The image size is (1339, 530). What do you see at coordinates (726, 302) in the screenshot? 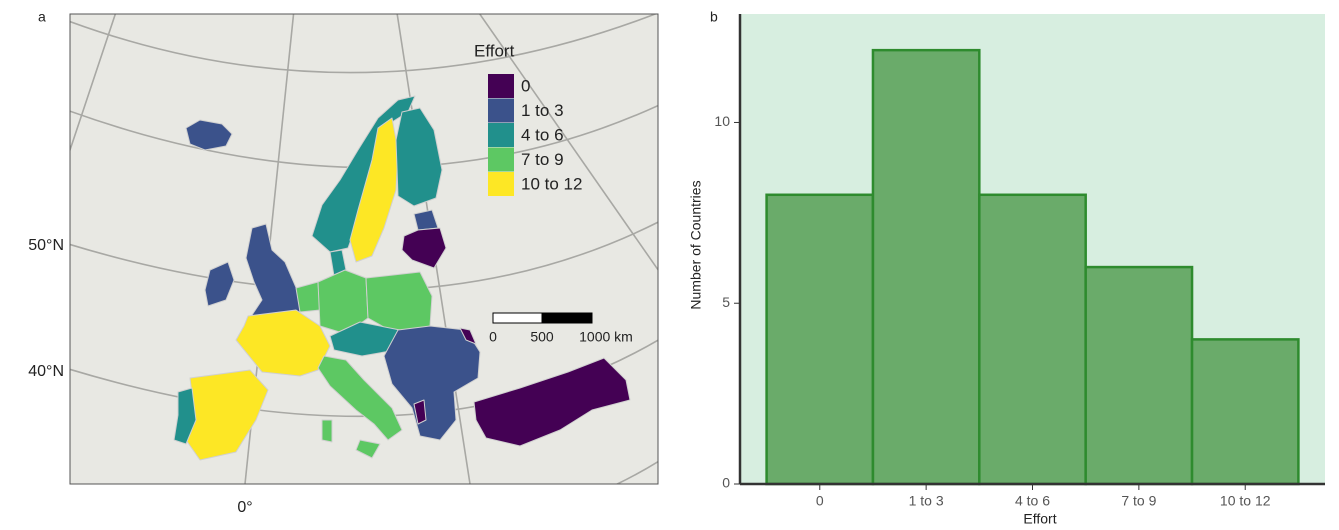
I see `y-tick-label: 5` at bounding box center [726, 302].